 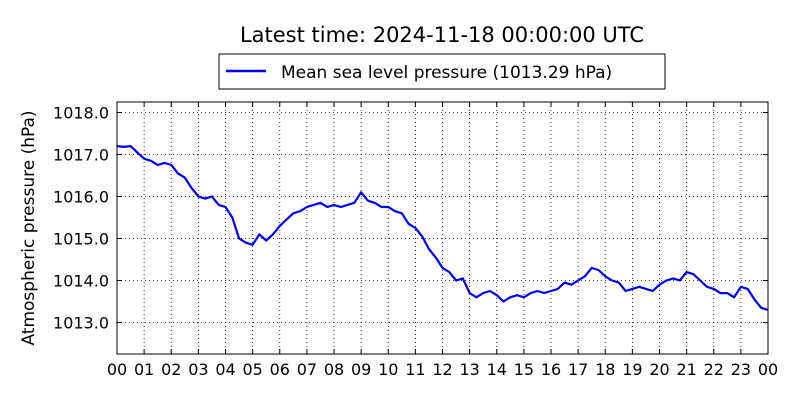 I want to click on y-tick-label: 1014.0, so click(x=81, y=281).